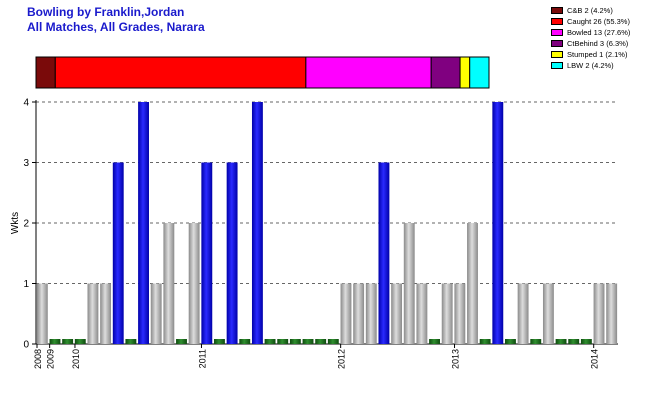 This screenshot has width=650, height=400. Describe the element at coordinates (76, 359) in the screenshot. I see `x-tick-label-2010: 2010` at that location.